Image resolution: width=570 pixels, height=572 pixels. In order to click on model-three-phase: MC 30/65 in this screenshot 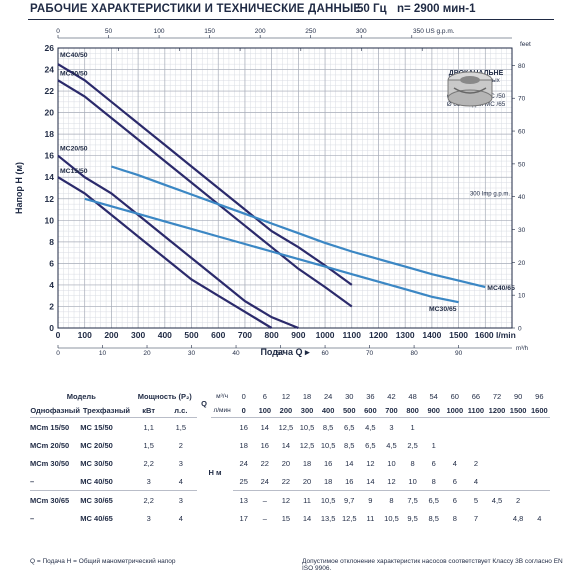, I will do `click(96, 500)`.